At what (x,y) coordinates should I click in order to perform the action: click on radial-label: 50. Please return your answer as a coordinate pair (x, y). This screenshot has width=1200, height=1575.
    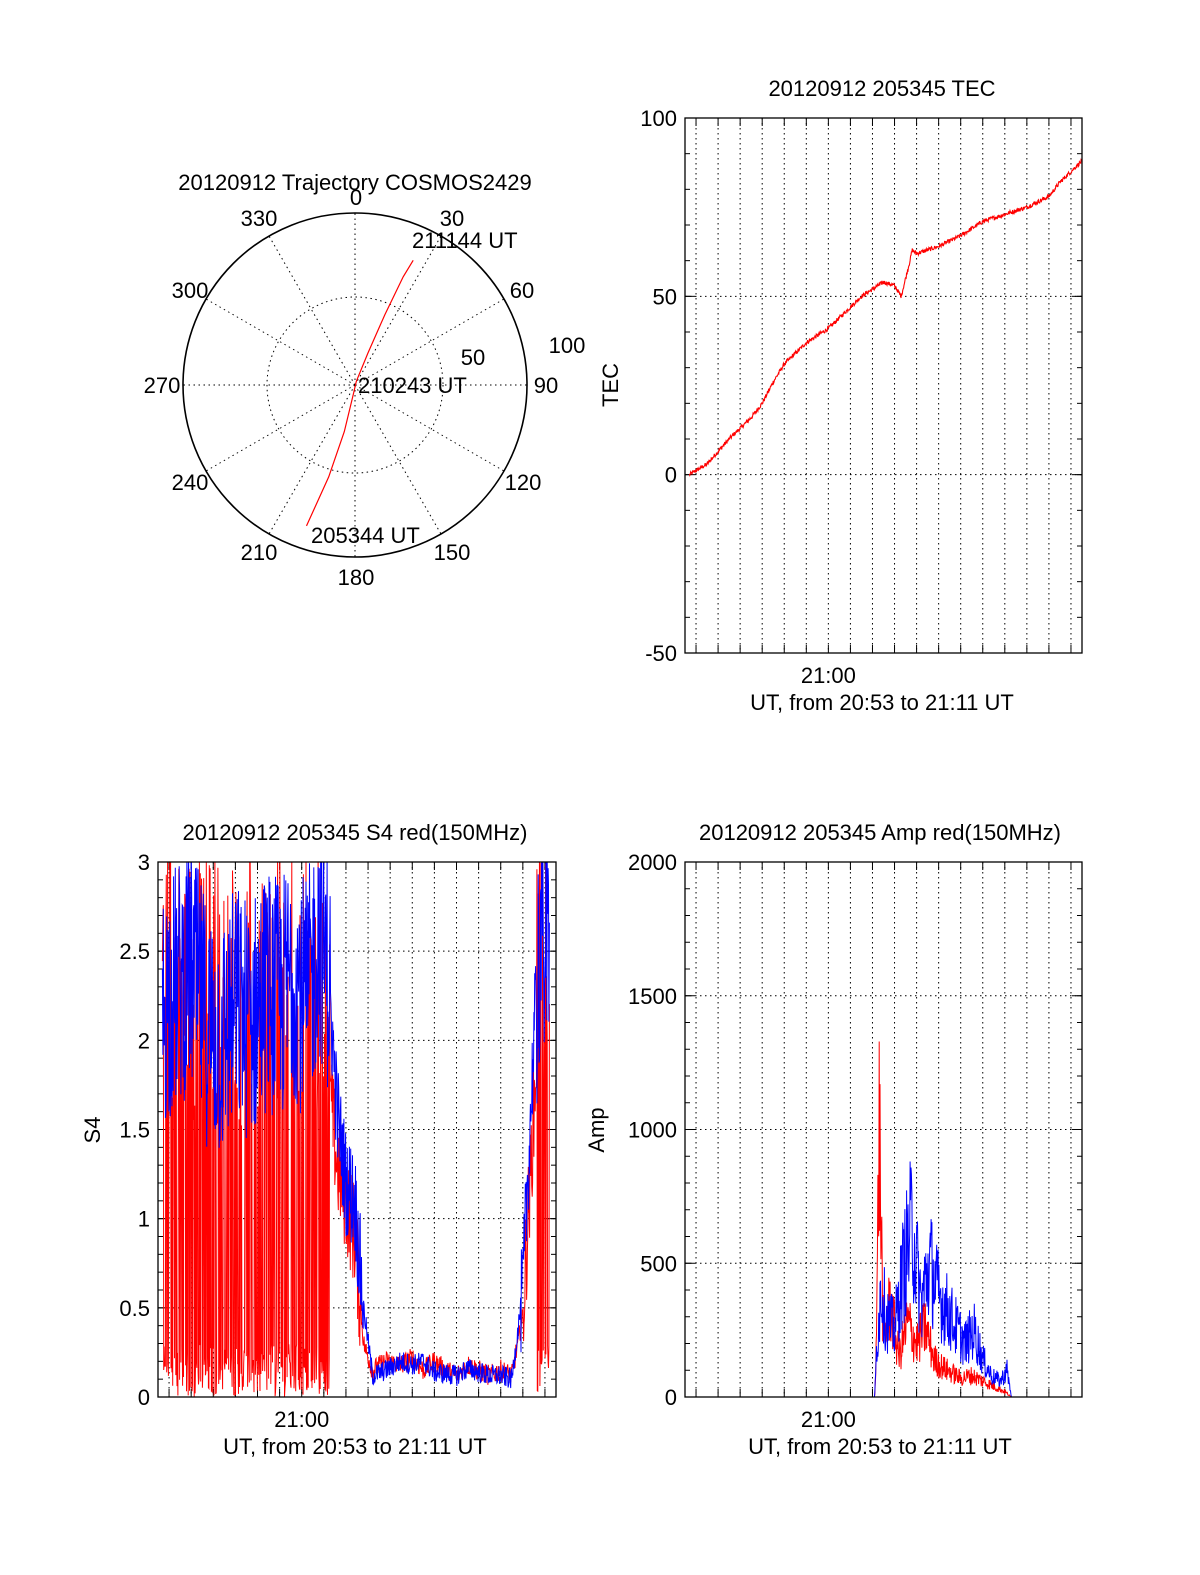
    Looking at the image, I should click on (473, 357).